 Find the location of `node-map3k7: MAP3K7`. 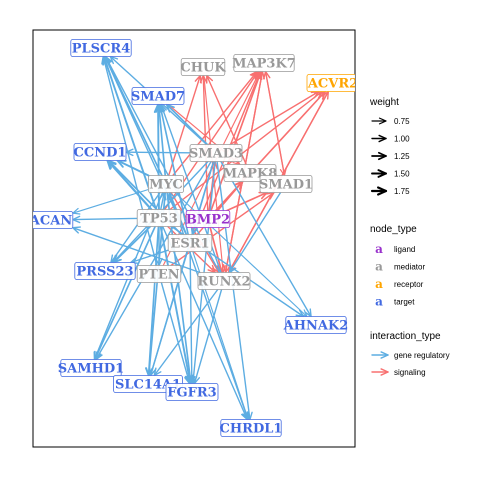

node-map3k7: MAP3K7 is located at coordinates (264, 63).